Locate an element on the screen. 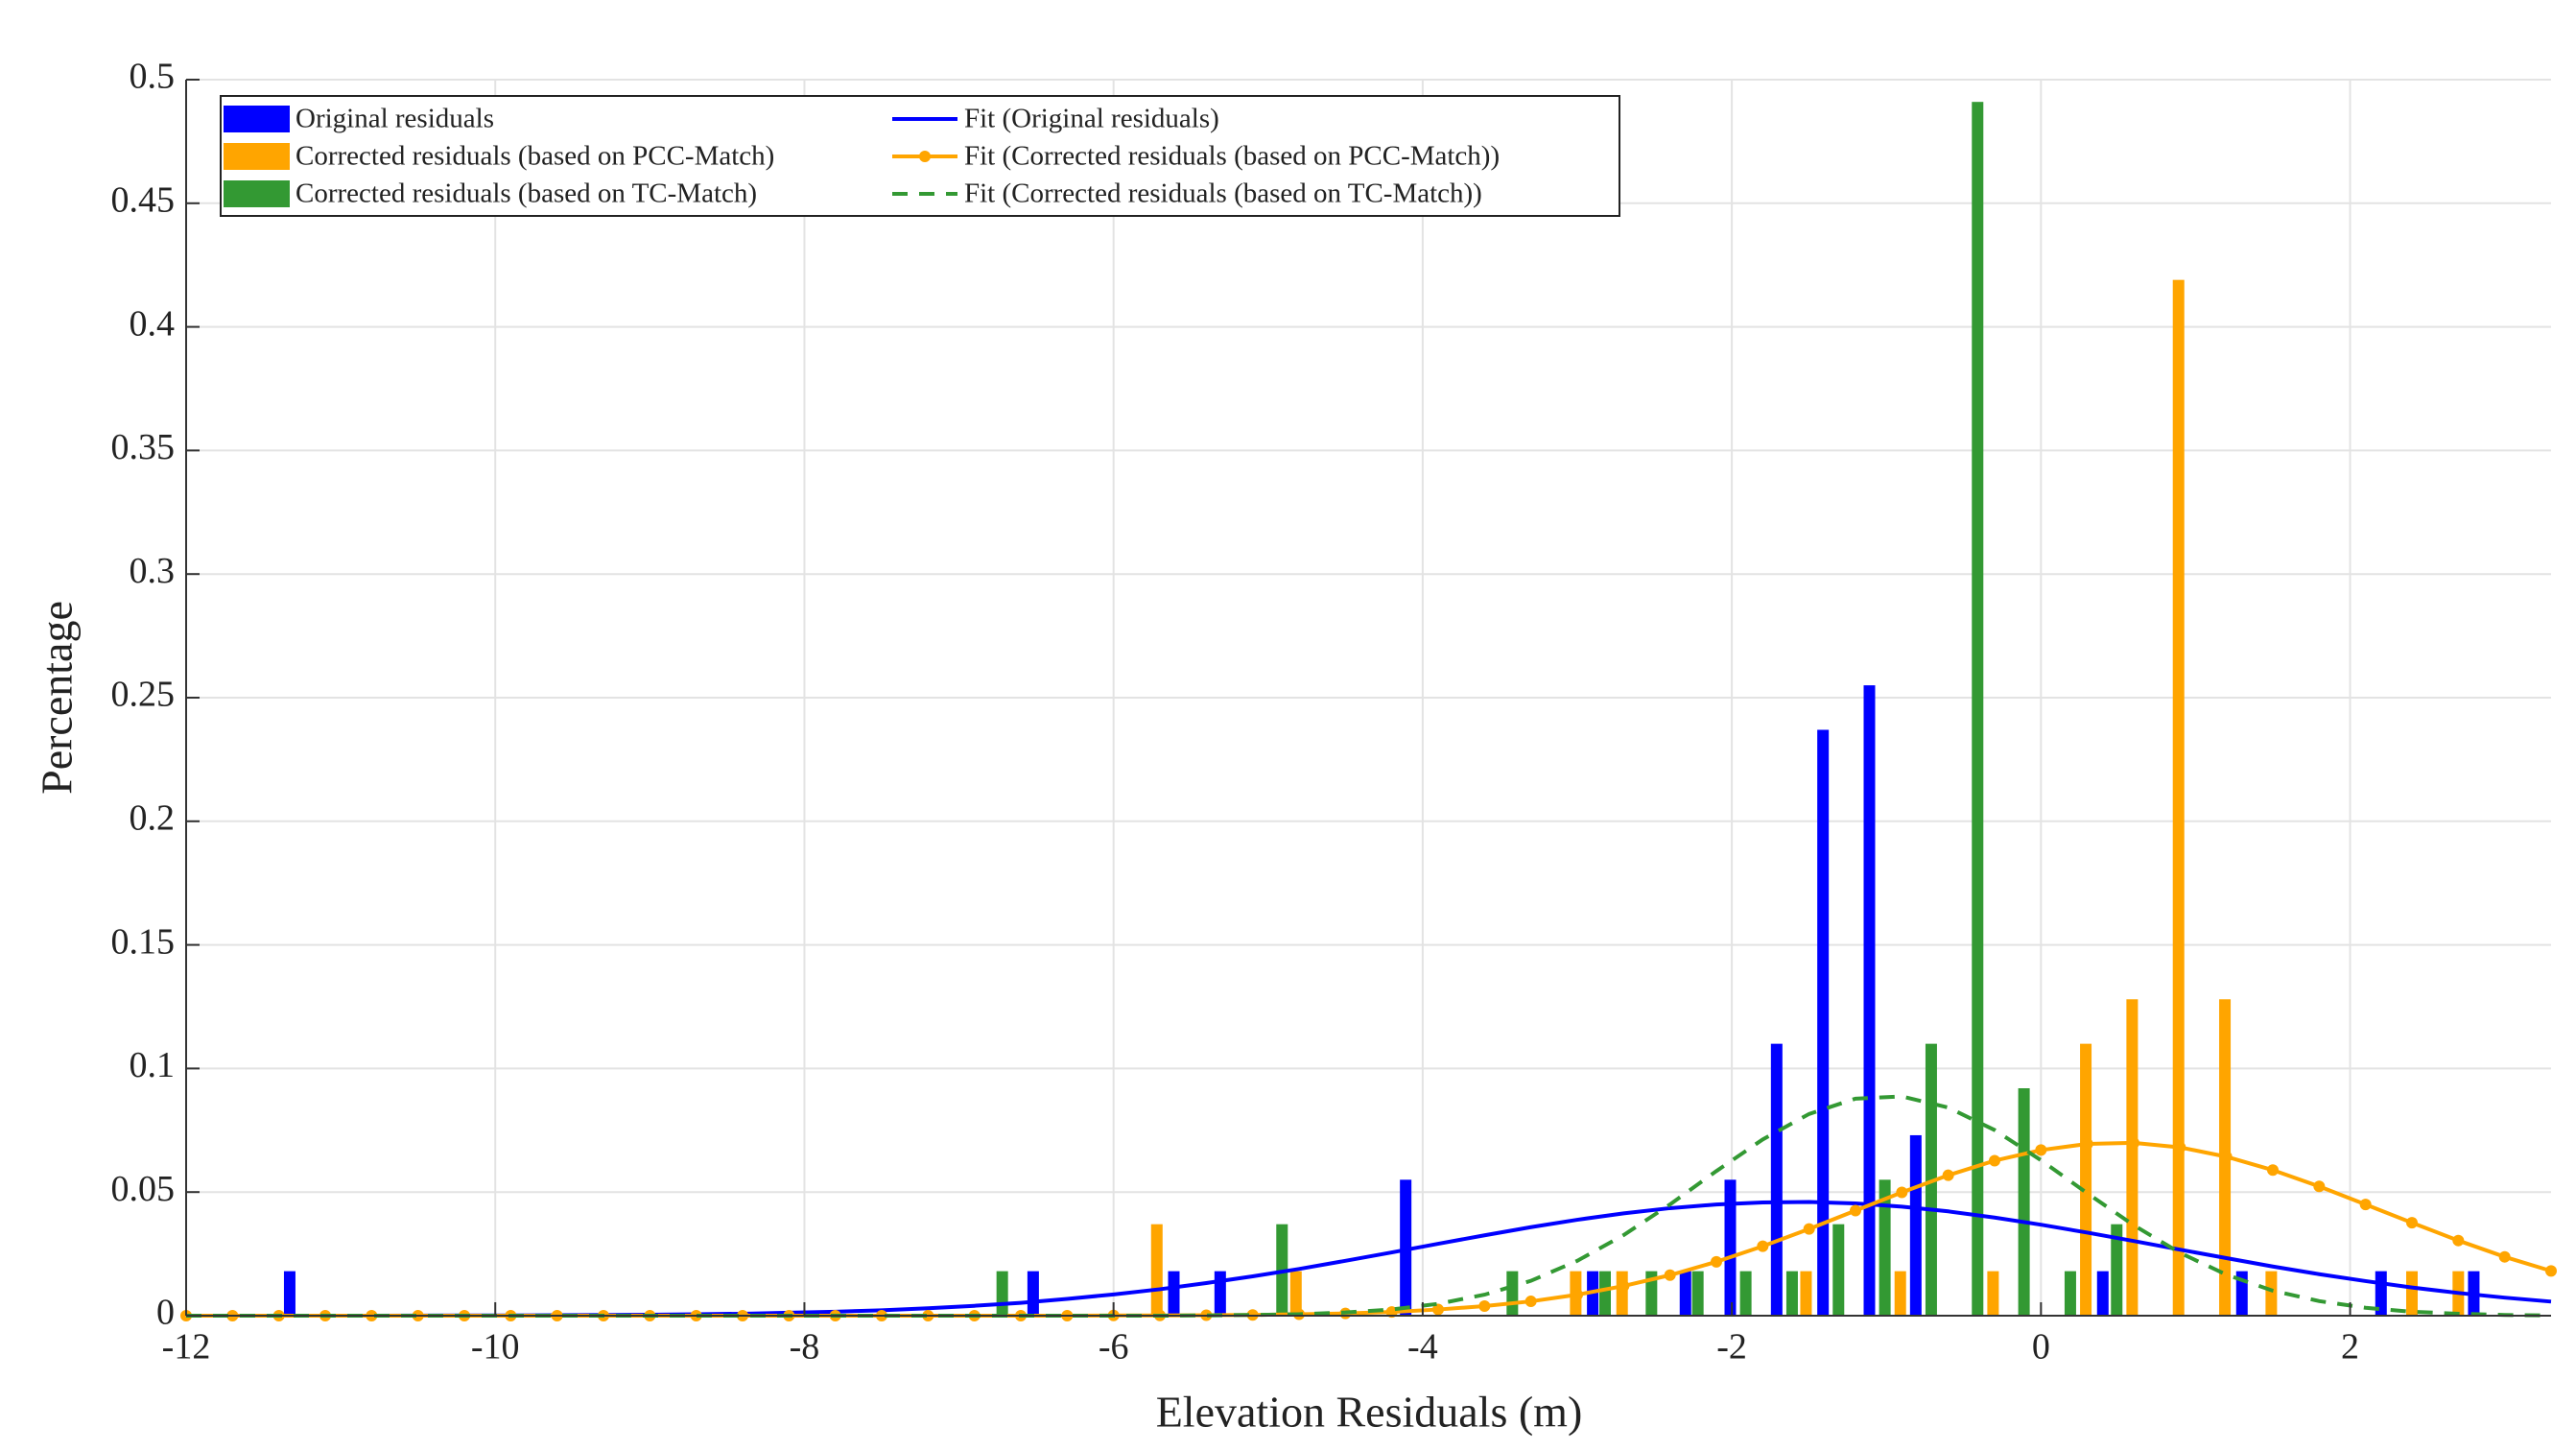 Image resolution: width=2576 pixels, height=1451 pixels. x-tick-label: 2 is located at coordinates (2350, 1347).